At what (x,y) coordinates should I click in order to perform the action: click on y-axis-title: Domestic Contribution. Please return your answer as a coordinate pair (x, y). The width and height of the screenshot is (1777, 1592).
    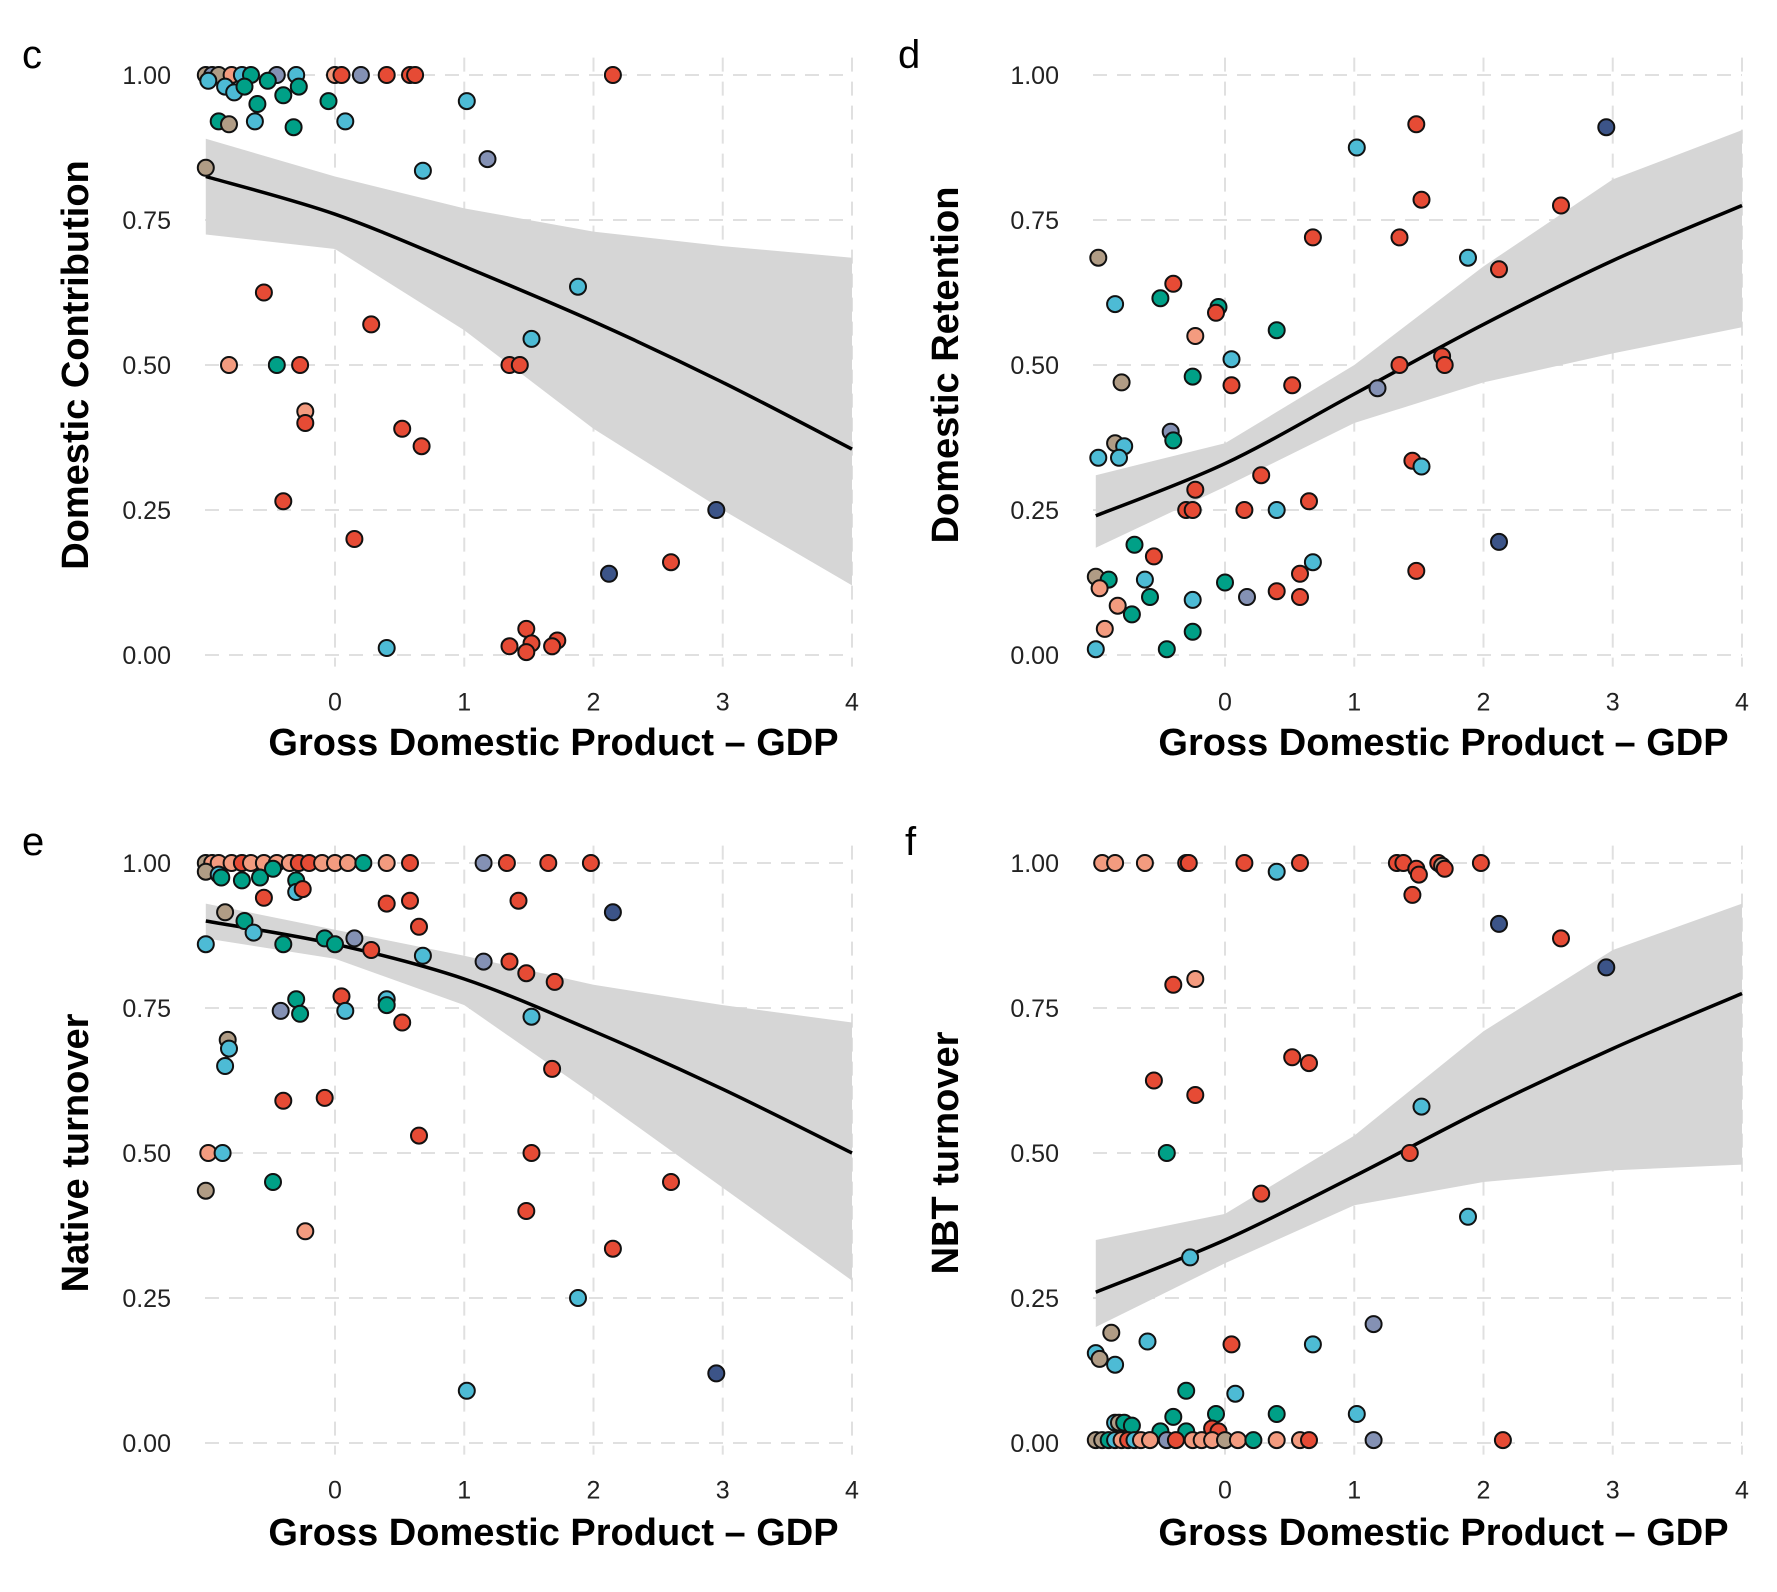
    Looking at the image, I should click on (76, 365).